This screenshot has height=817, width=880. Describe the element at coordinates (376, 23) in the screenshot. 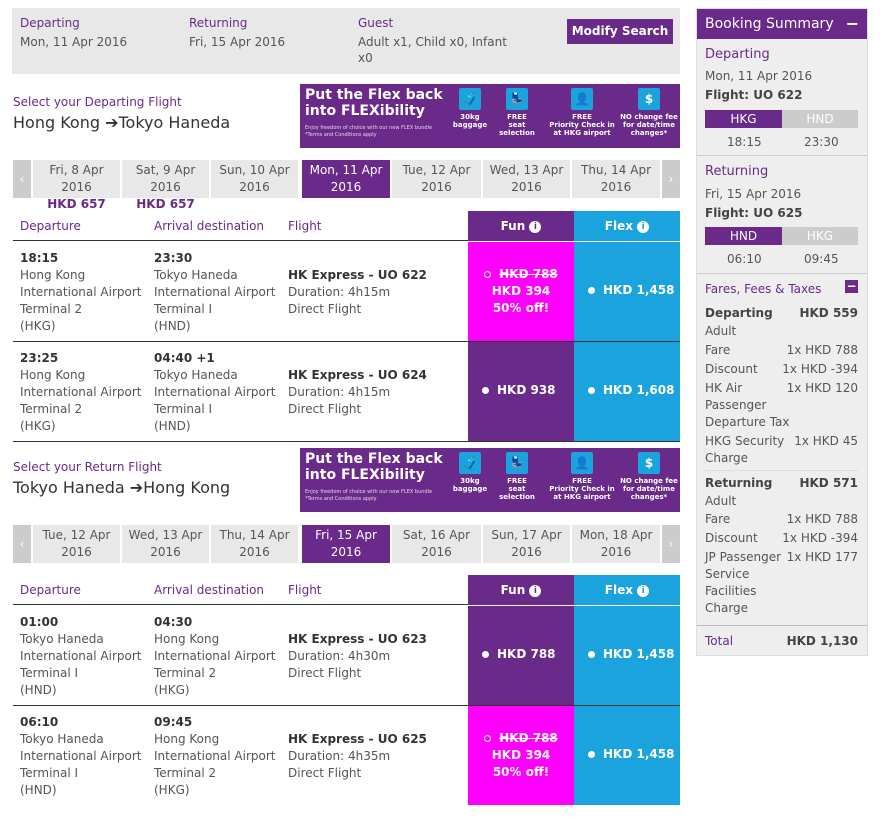

I see `guest-label: Guest` at that location.